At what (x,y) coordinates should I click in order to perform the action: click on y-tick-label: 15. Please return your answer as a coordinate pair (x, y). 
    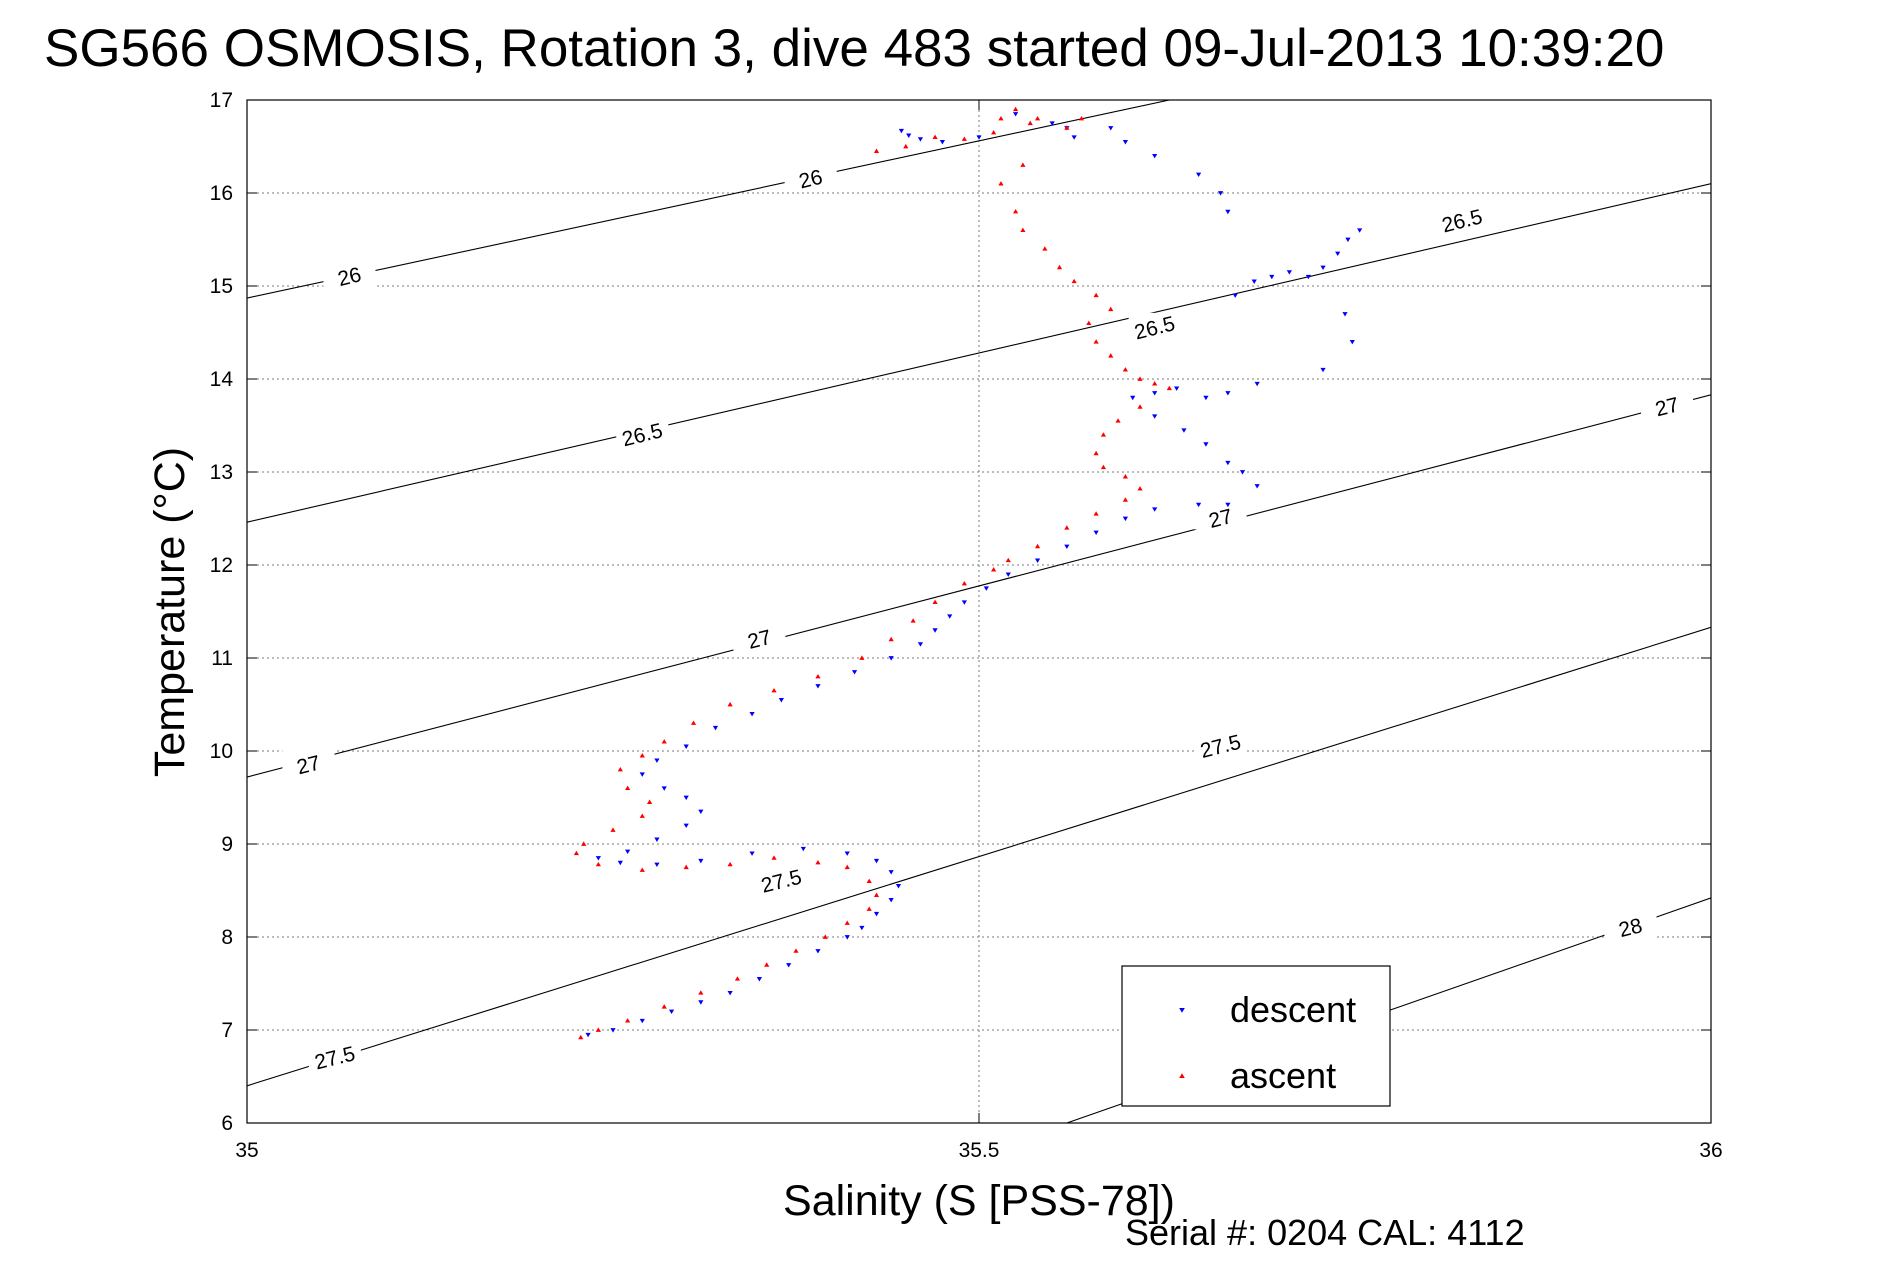
    Looking at the image, I should click on (221, 286).